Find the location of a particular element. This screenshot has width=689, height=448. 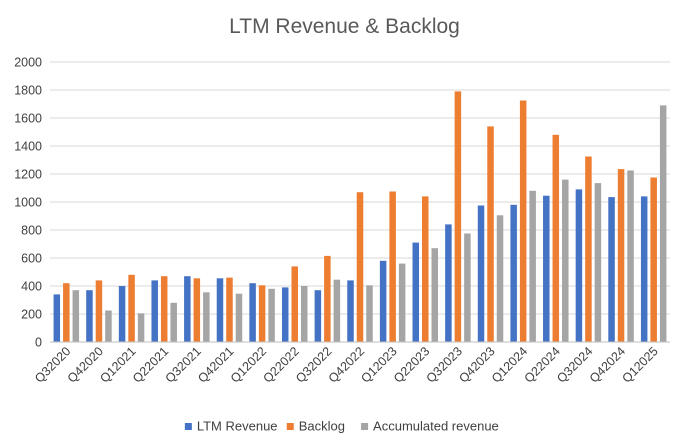

y-tick-label: 800 is located at coordinates (31, 231).